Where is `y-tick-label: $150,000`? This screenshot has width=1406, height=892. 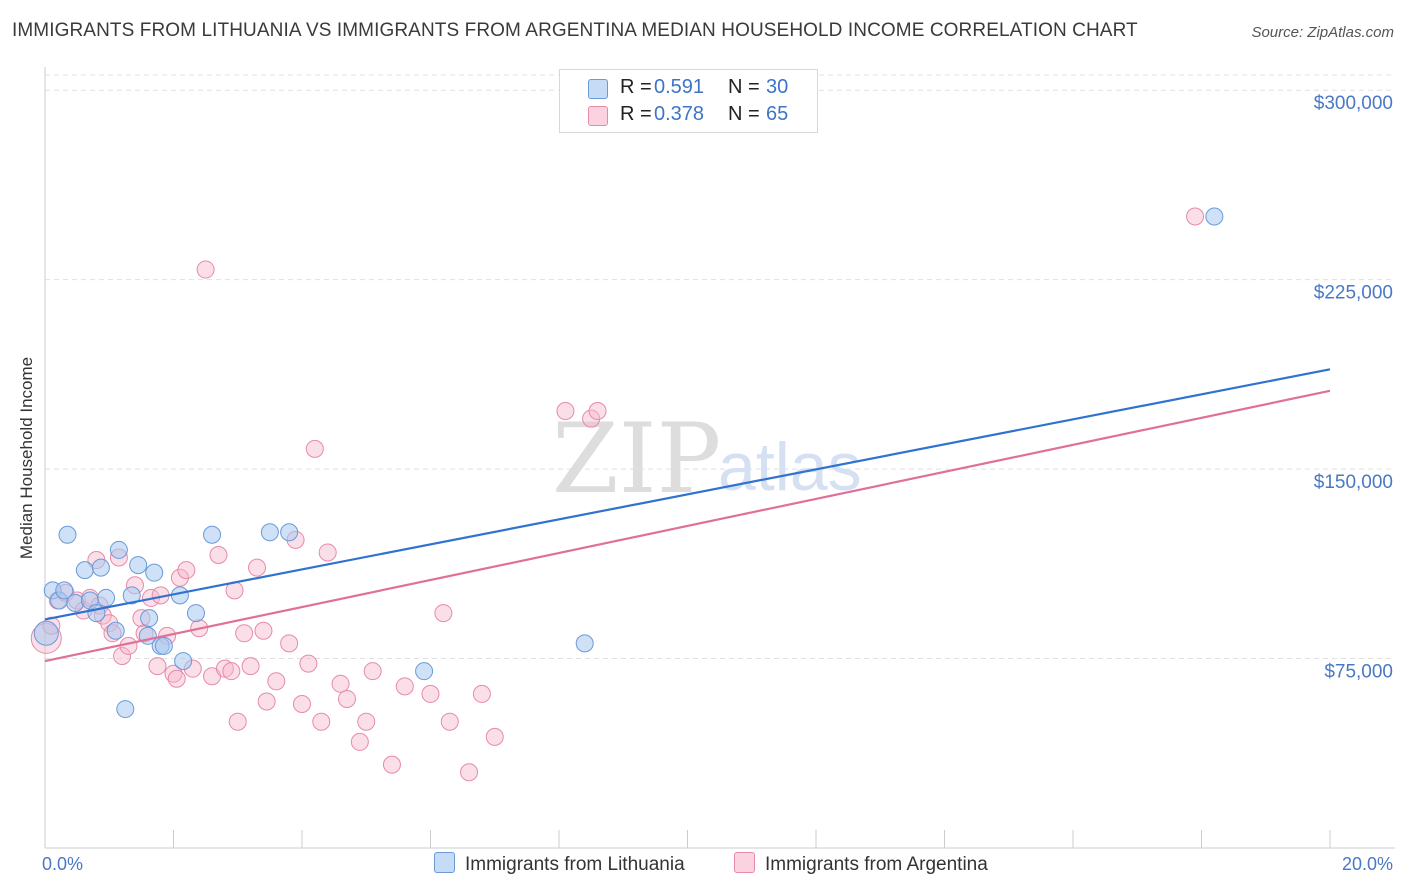 y-tick-label: $150,000 is located at coordinates (1353, 482).